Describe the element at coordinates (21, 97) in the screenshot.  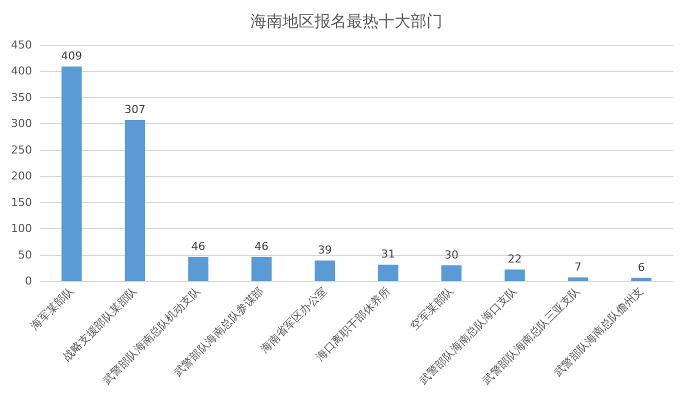
I see `y-tick-label: 350` at that location.